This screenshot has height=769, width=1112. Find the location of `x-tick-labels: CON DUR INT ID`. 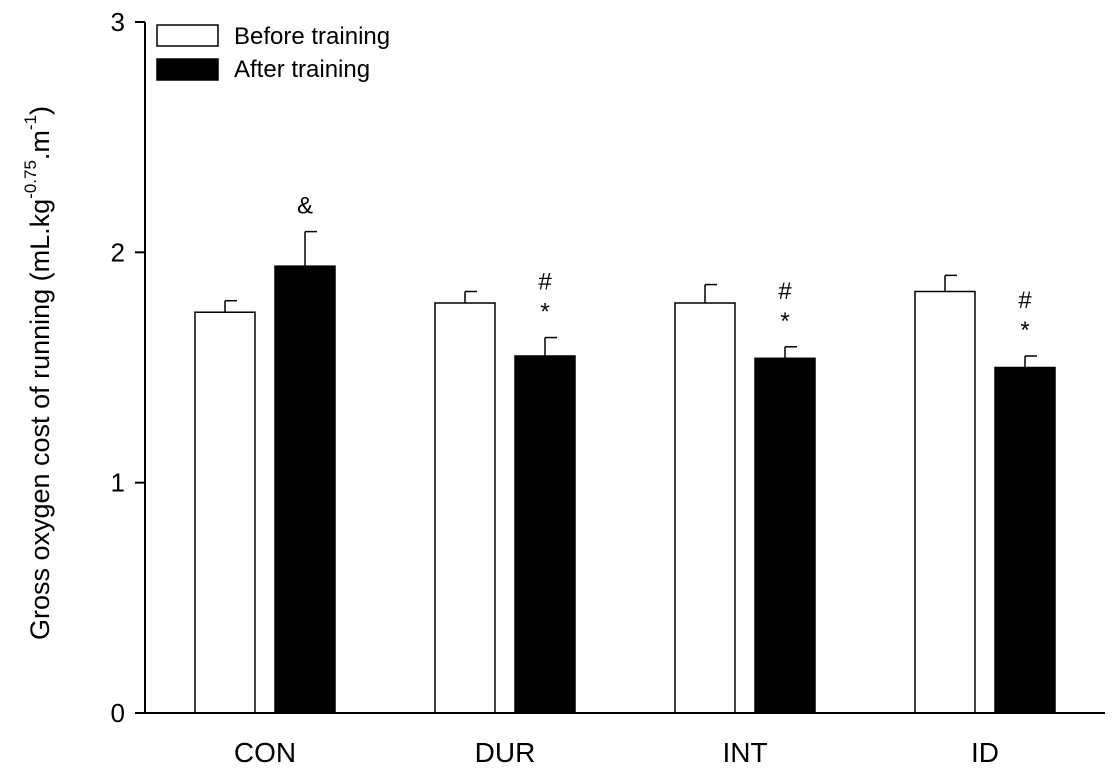

x-tick-labels: CON DUR INT ID is located at coordinates (616, 752).